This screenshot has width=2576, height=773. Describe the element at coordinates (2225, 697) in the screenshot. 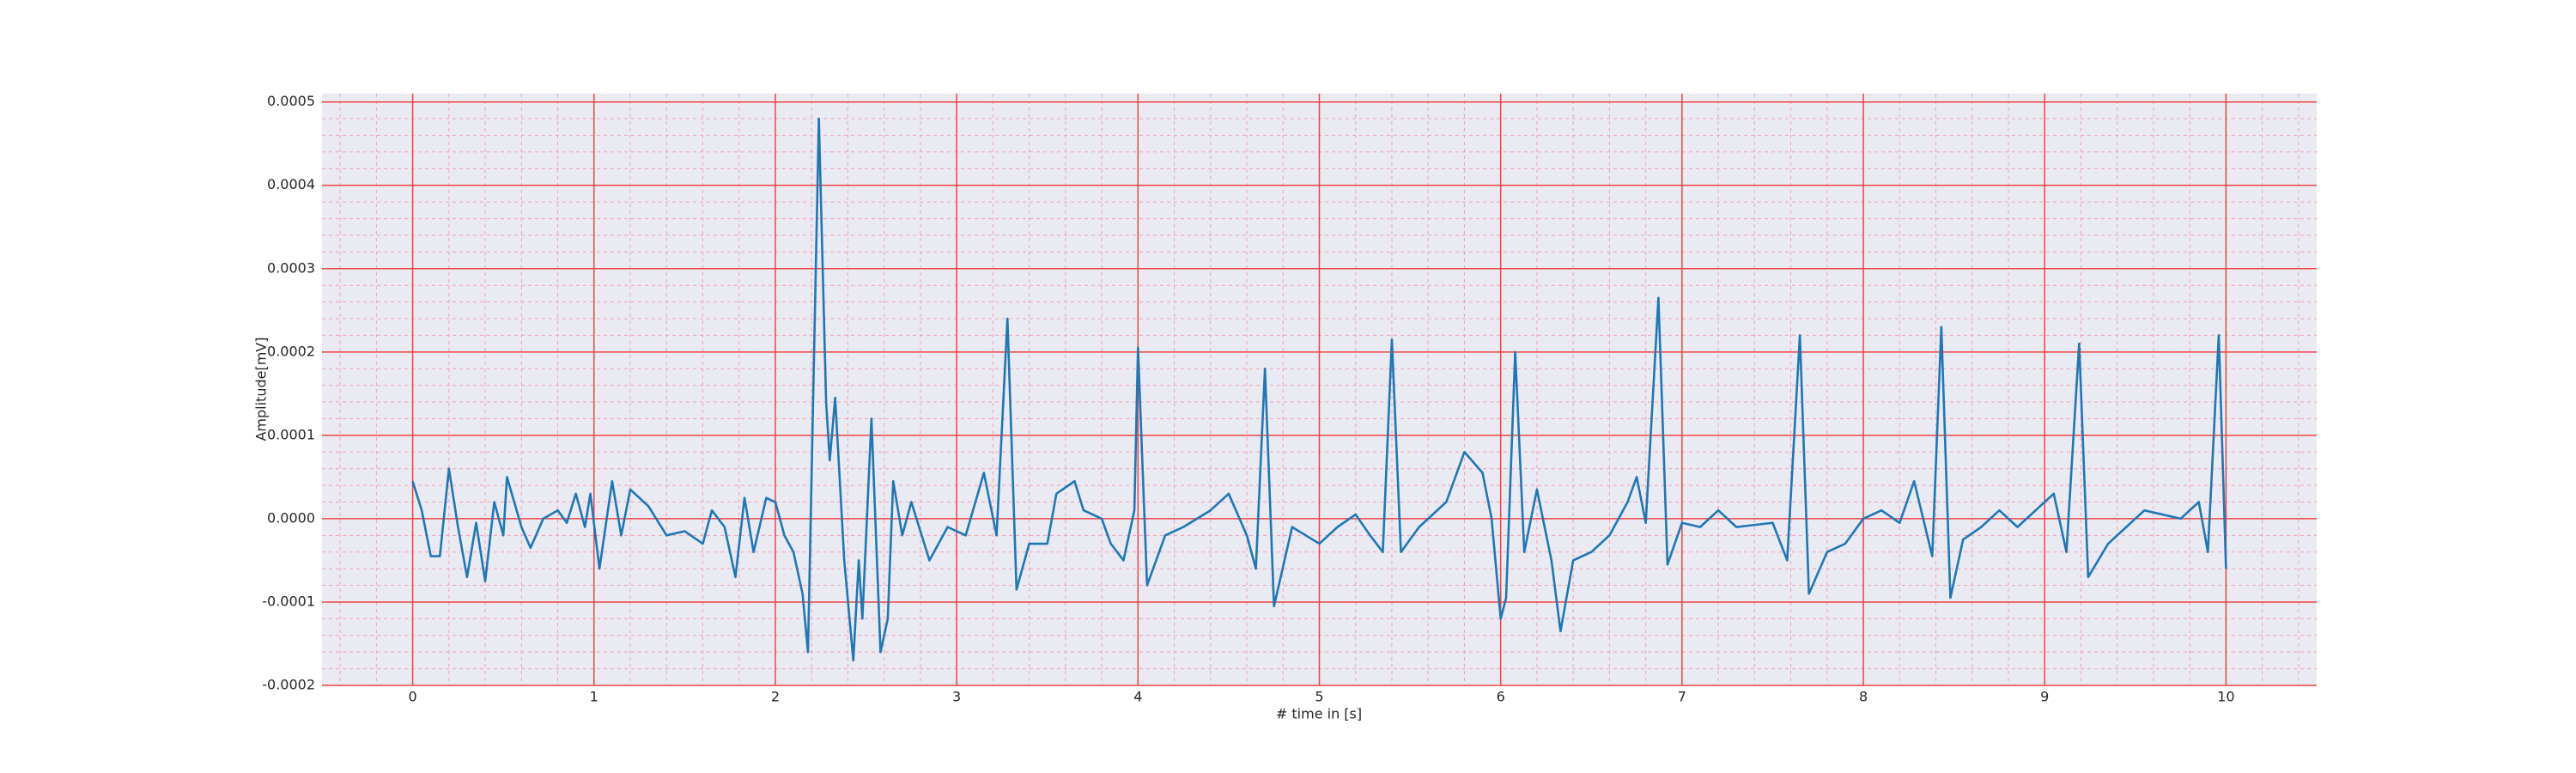

I see `x-tick-label: 10` at that location.